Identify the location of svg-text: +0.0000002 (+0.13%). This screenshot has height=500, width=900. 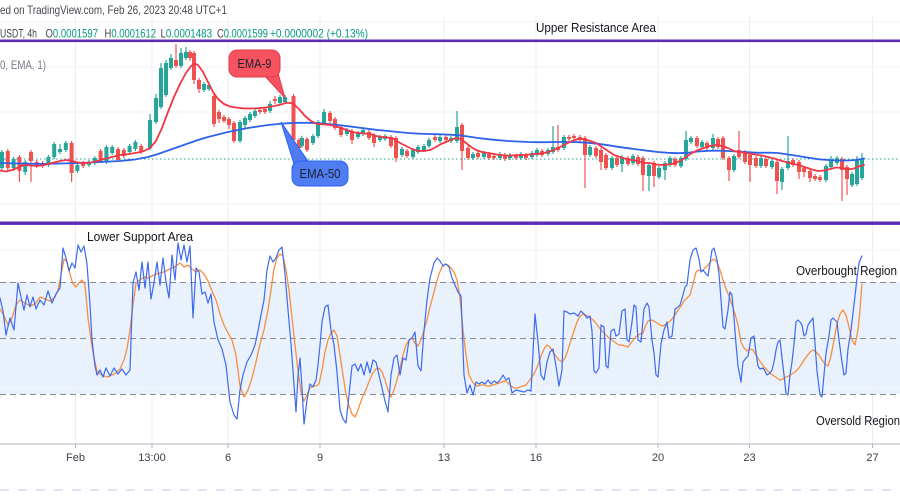
(319, 34).